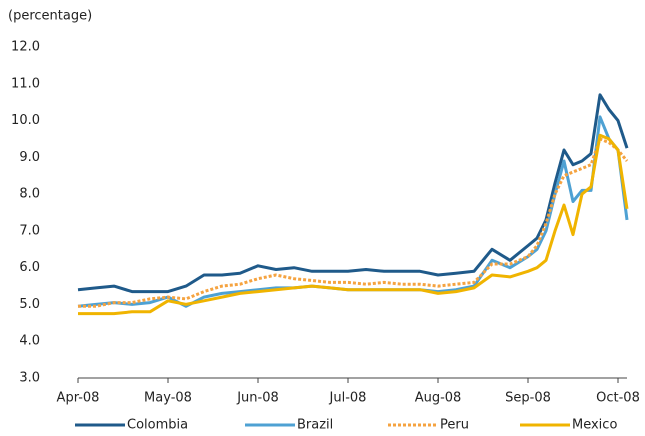  What do you see at coordinates (50, 16) in the screenshot?
I see `y-axis-label: (percentage)` at bounding box center [50, 16].